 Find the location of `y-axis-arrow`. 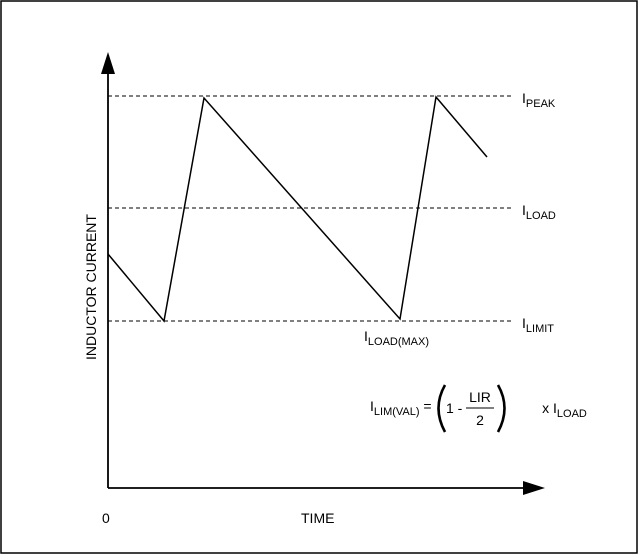

y-axis-arrow is located at coordinates (108, 63).